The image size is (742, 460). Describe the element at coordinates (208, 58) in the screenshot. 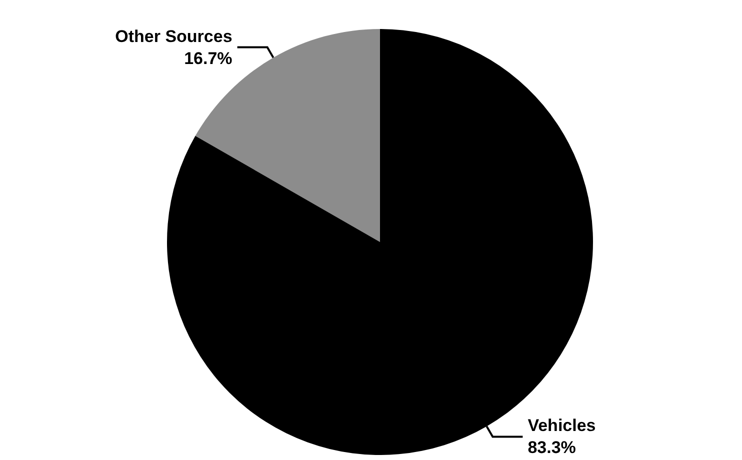

I see `data-label: 16.7%` at that location.